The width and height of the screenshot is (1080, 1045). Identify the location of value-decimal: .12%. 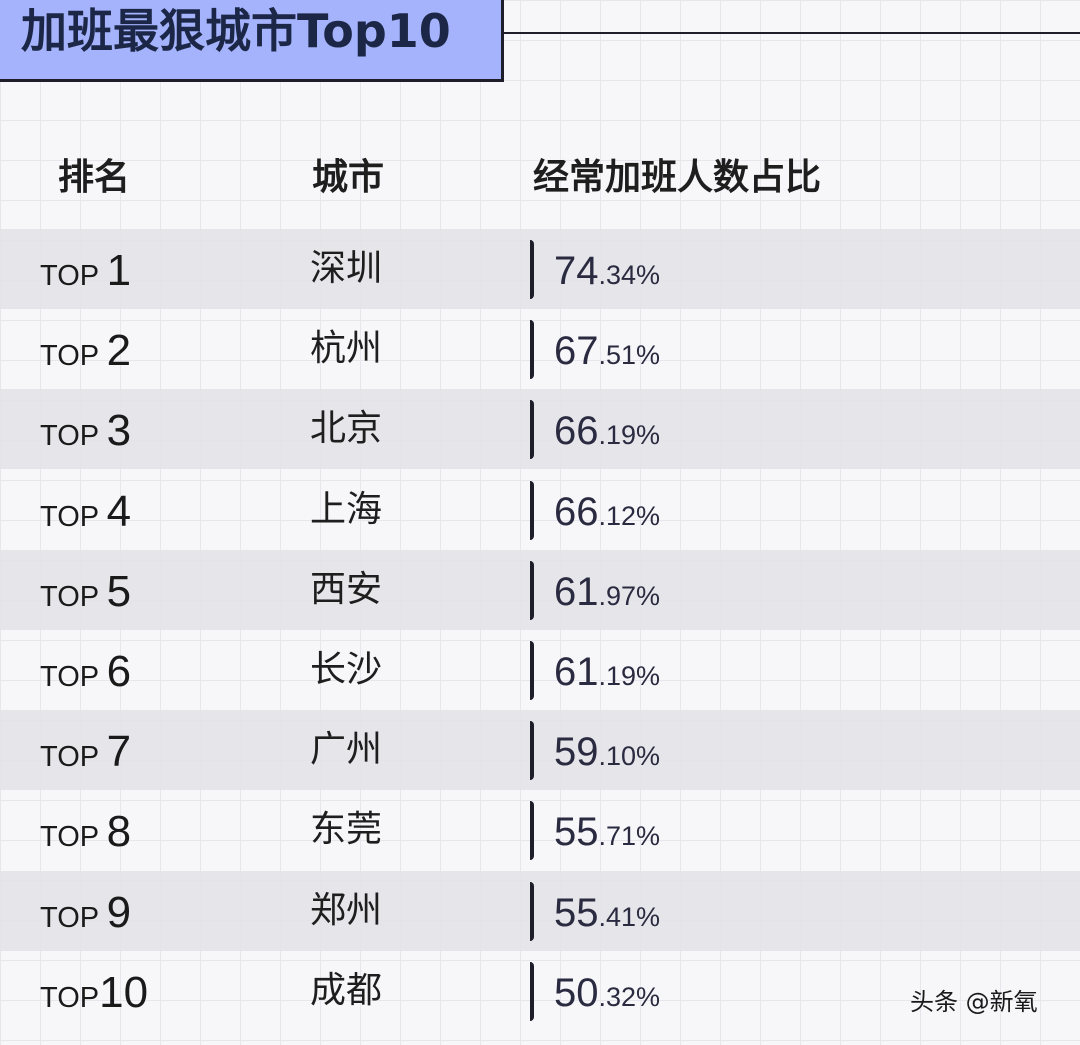
(629, 515).